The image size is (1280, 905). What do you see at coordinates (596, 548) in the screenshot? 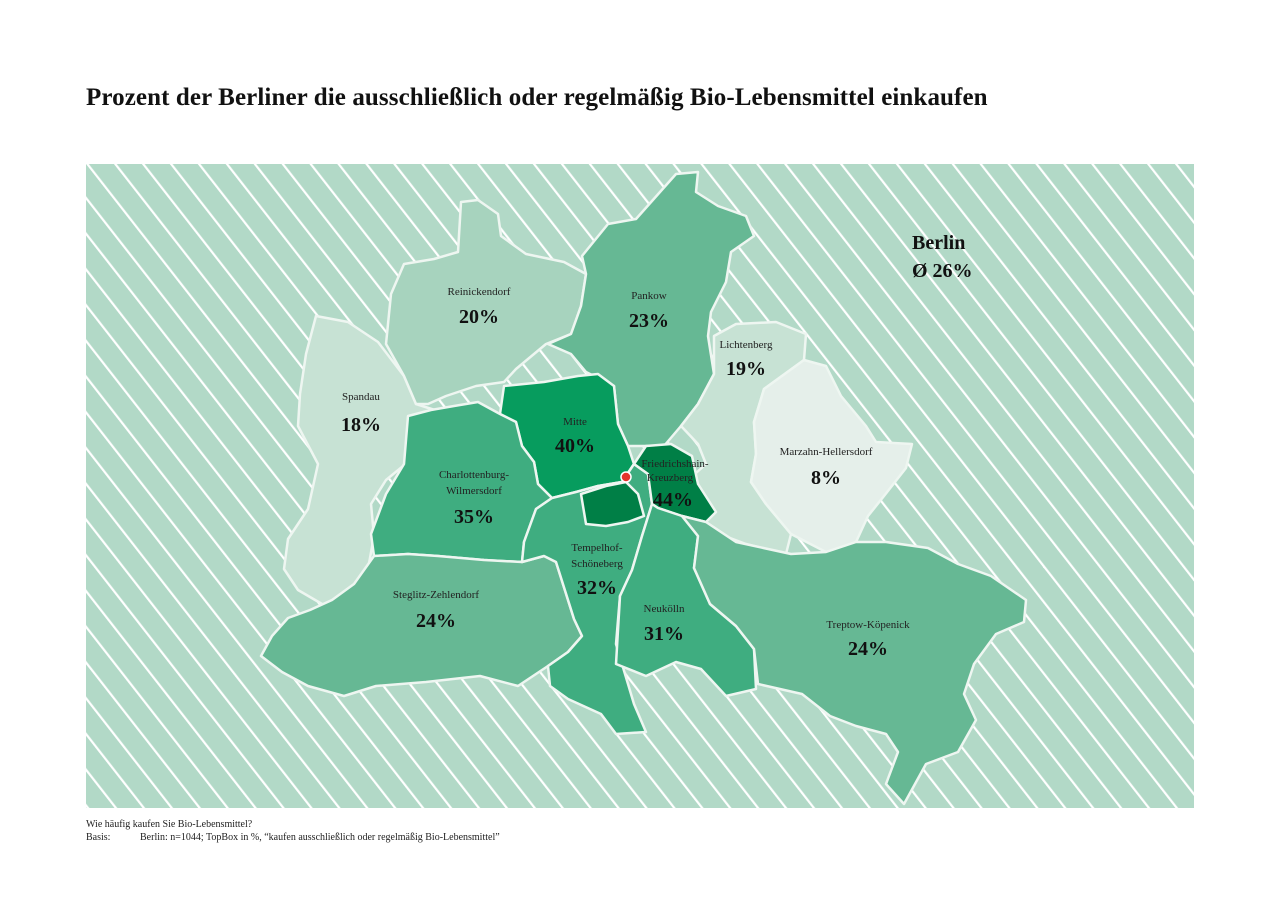
I see `label-tempelhof-schoeneberg-name-1: Tempelhof-` at bounding box center [596, 548].